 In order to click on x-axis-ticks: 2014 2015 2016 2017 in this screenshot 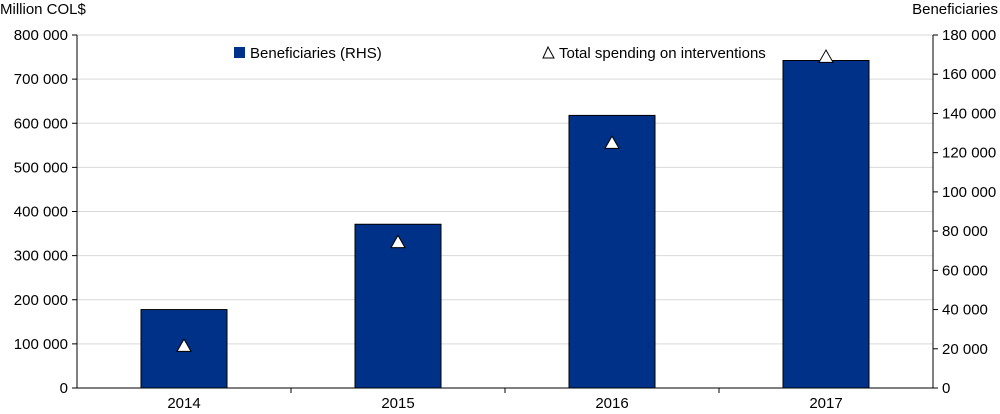, I will do `click(505, 400)`.